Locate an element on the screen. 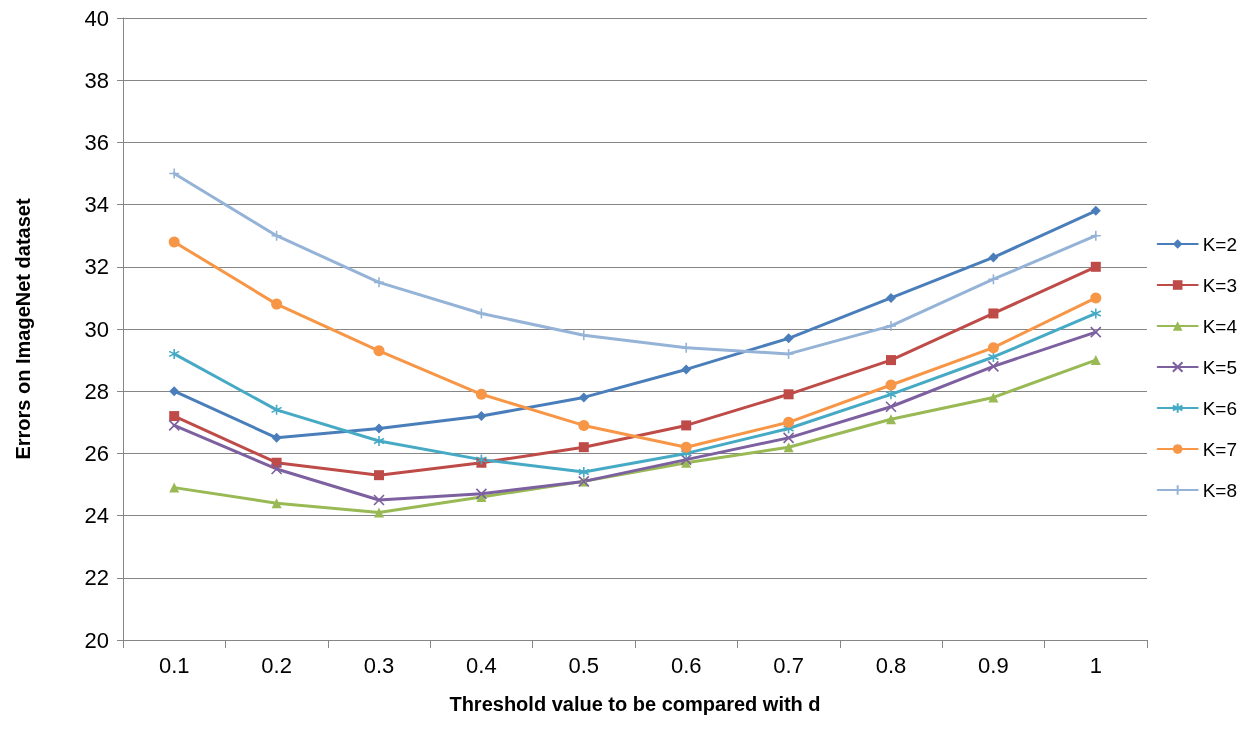  x-tick-label: 0.8 is located at coordinates (891, 665).